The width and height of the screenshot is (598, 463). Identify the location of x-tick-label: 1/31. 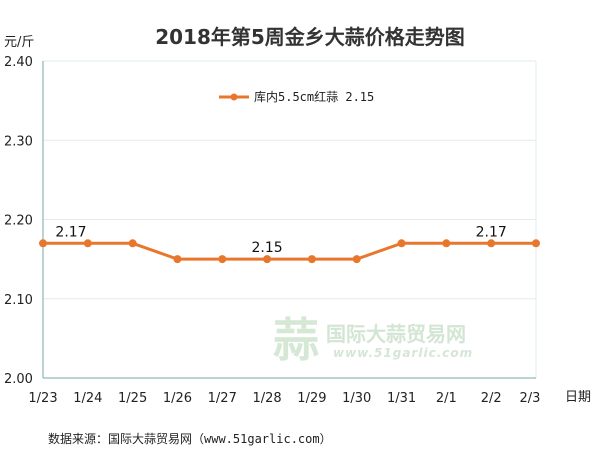
(401, 398).